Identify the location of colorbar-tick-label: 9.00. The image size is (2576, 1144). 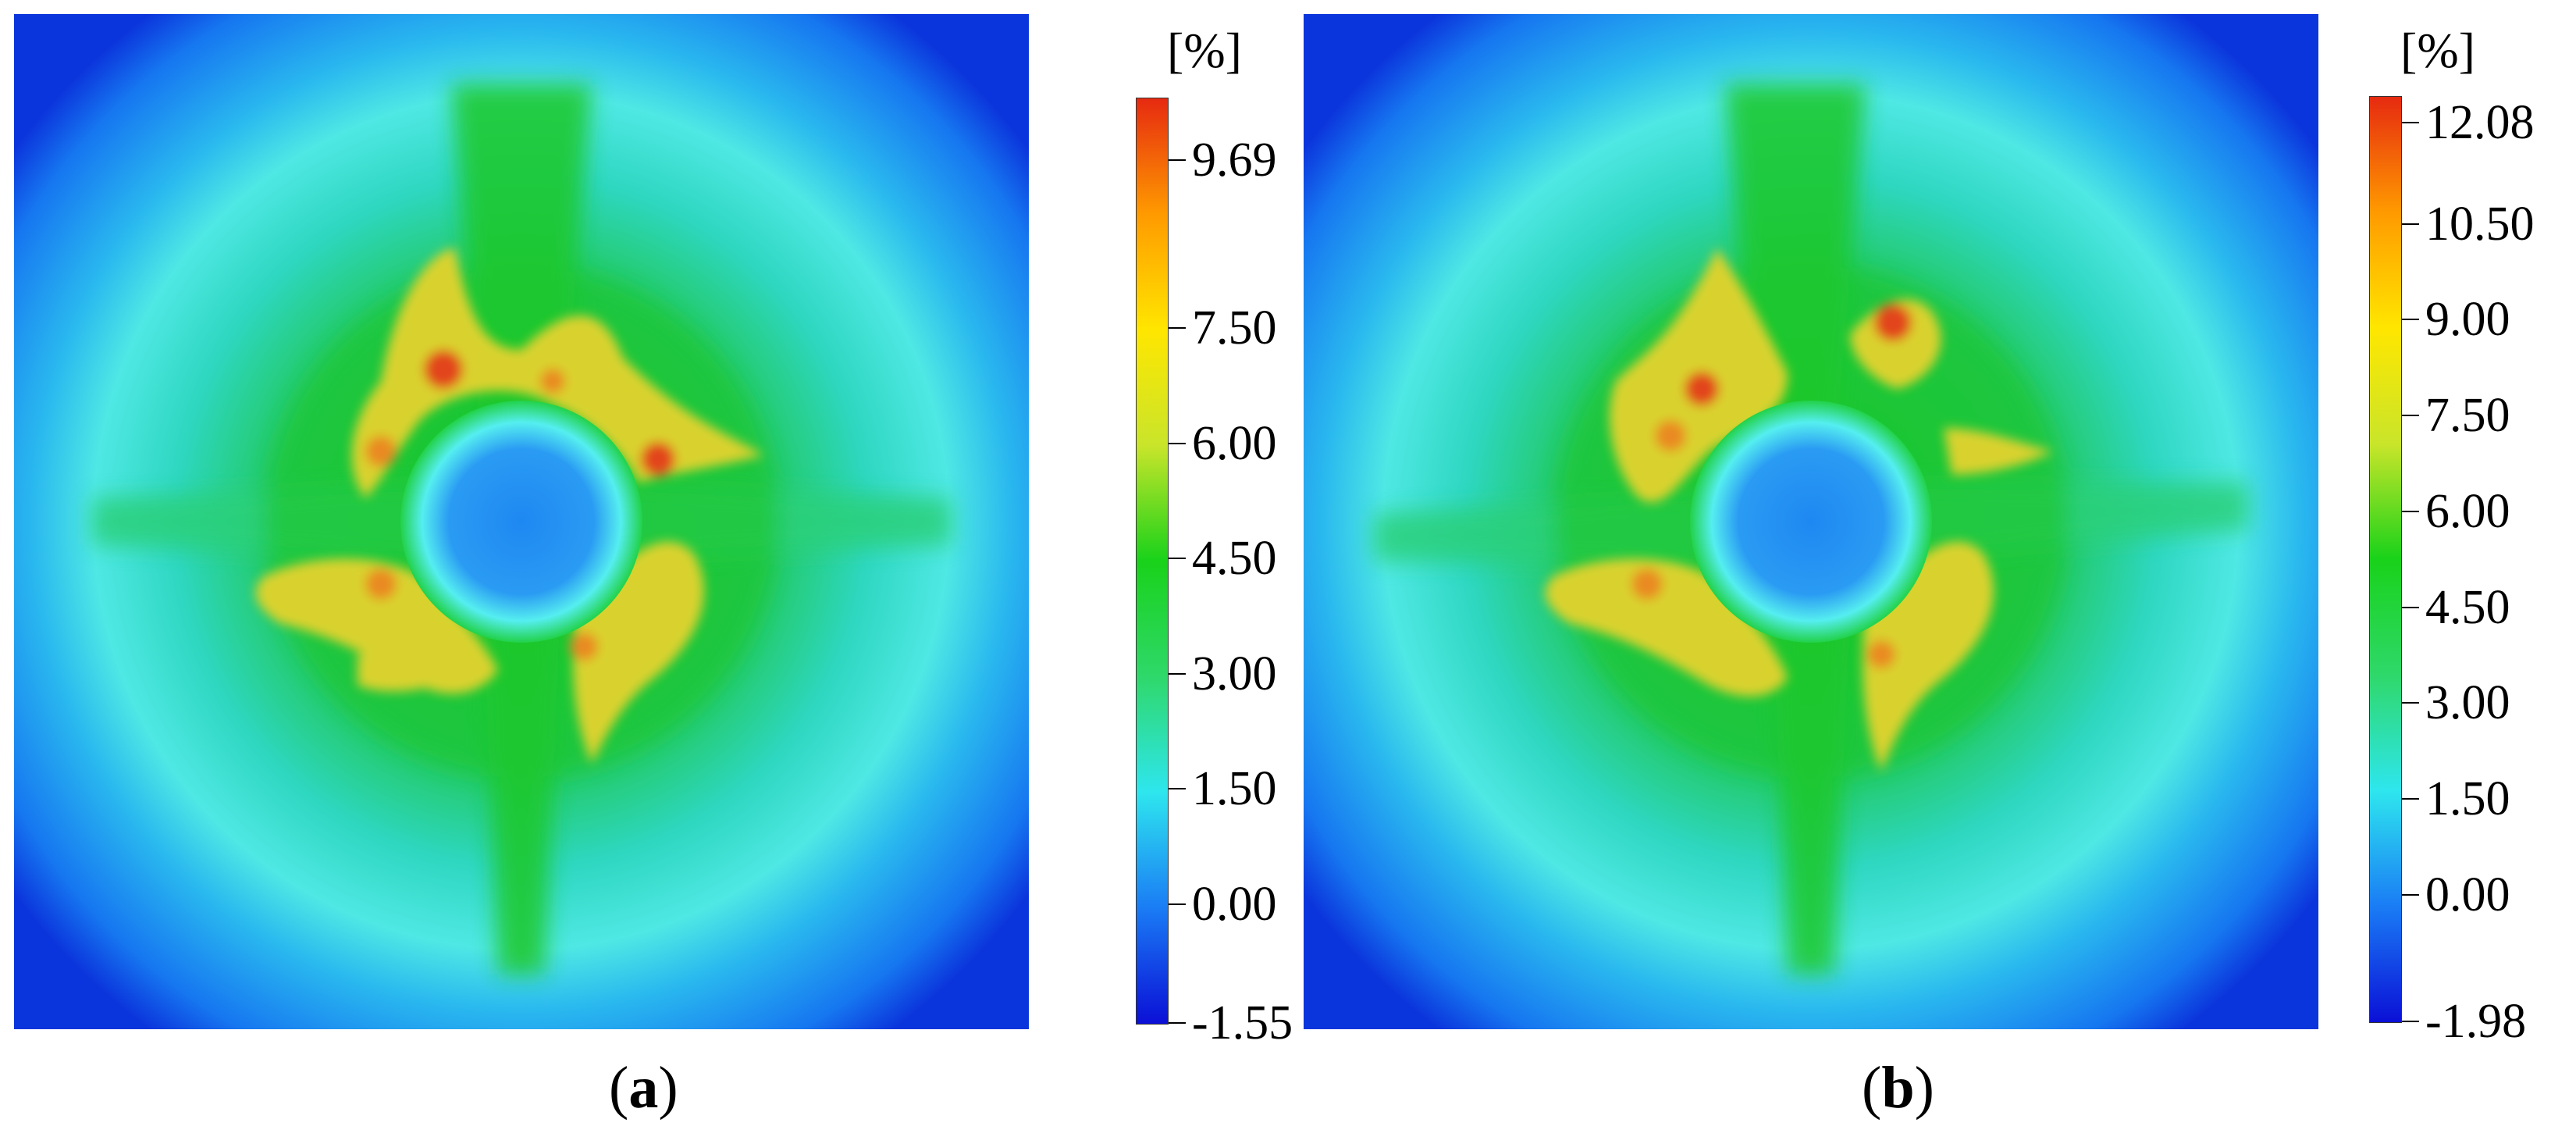
(2467, 320).